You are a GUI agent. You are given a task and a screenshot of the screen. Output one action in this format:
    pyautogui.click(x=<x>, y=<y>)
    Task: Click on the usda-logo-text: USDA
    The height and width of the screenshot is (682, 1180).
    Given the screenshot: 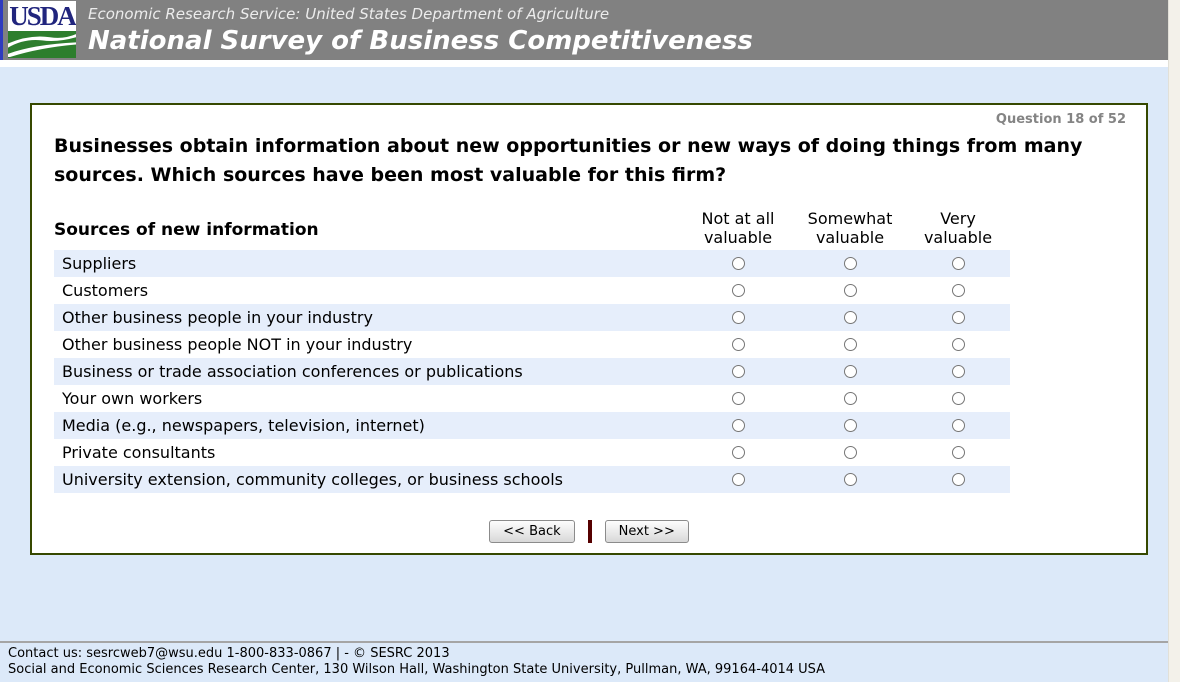 What is the action you would take?
    pyautogui.click(x=42, y=16)
    